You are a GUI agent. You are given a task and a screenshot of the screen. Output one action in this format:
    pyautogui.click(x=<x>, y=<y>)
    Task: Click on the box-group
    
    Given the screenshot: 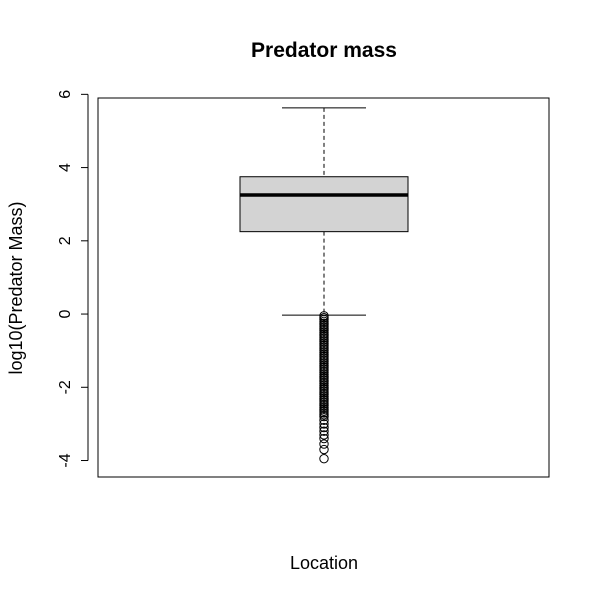 What is the action you would take?
    pyautogui.click(x=324, y=211)
    